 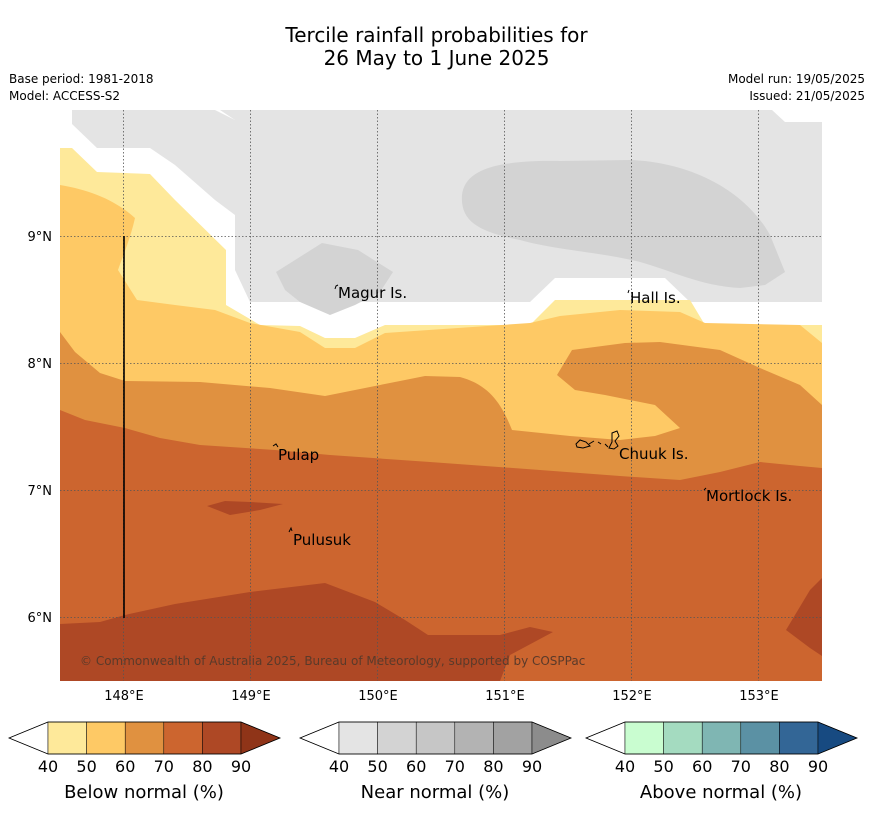 What do you see at coordinates (493, 766) in the screenshot?
I see `colorbar-near-tick-80: 80` at bounding box center [493, 766].